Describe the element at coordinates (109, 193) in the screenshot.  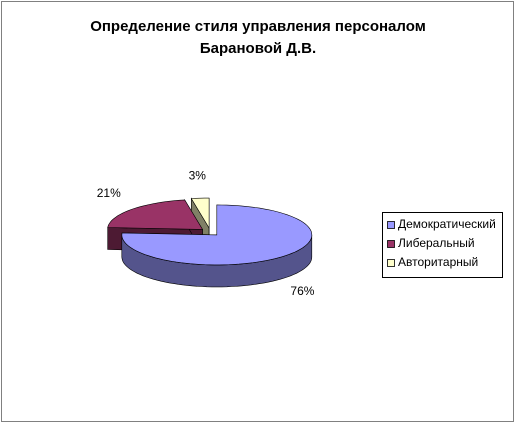
I see `data-label: 21%` at that location.